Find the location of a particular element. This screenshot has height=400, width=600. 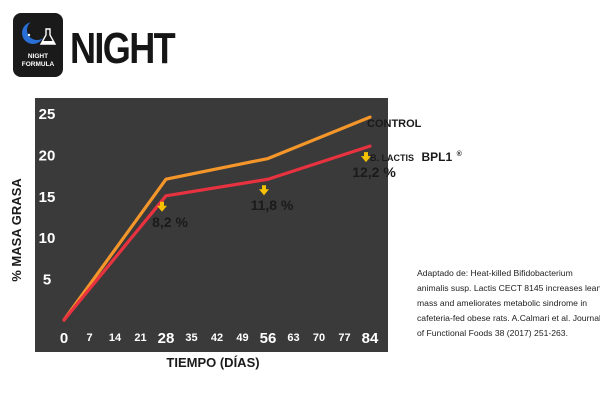

x-axis-label: TIEMPO (DÍAS) is located at coordinates (212, 362).